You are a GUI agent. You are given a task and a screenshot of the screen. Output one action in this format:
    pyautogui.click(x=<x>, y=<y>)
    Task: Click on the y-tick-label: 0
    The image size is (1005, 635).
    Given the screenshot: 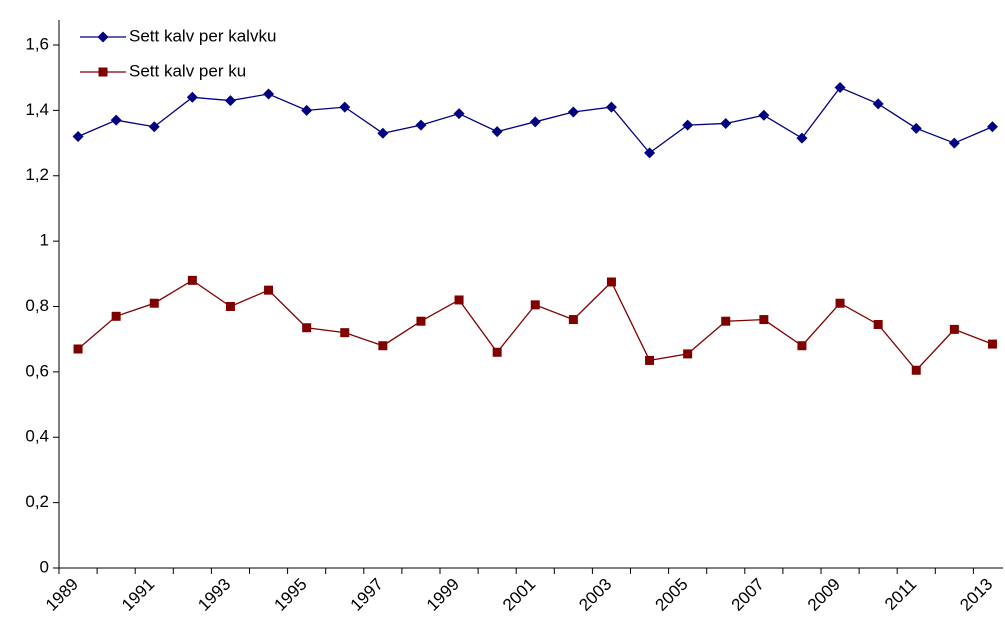 What is the action you would take?
    pyautogui.click(x=44, y=566)
    